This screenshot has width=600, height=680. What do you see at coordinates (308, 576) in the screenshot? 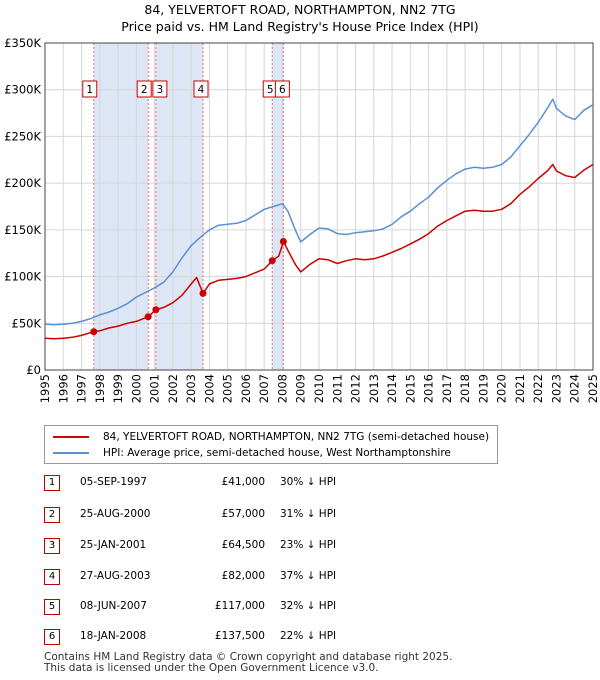
I see `sale-hpi-diff: 37% ↓ HPI` at bounding box center [308, 576].